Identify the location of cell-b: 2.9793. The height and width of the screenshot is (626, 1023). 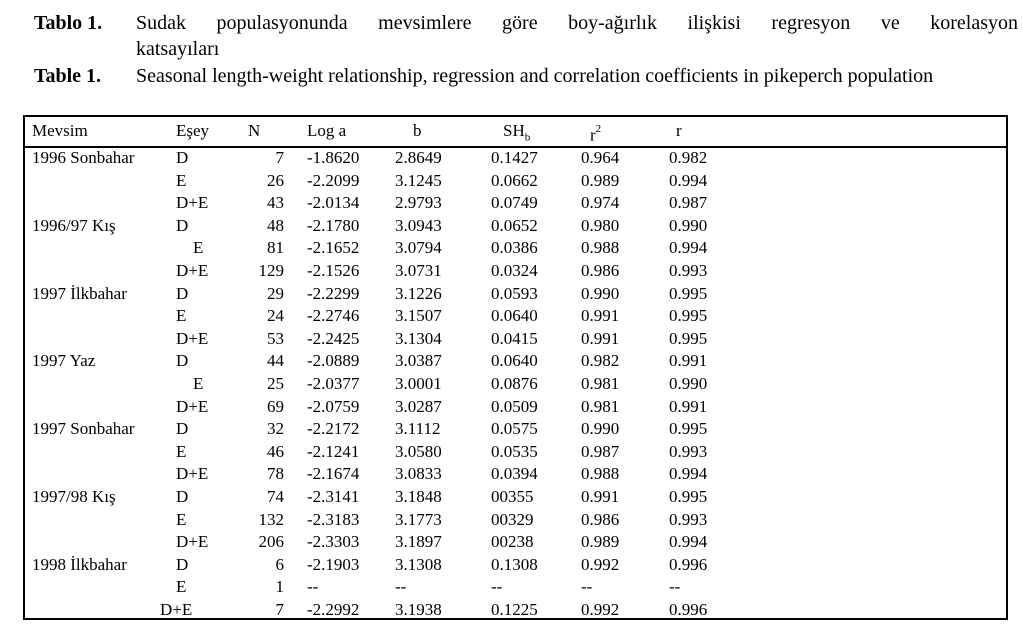
(418, 203).